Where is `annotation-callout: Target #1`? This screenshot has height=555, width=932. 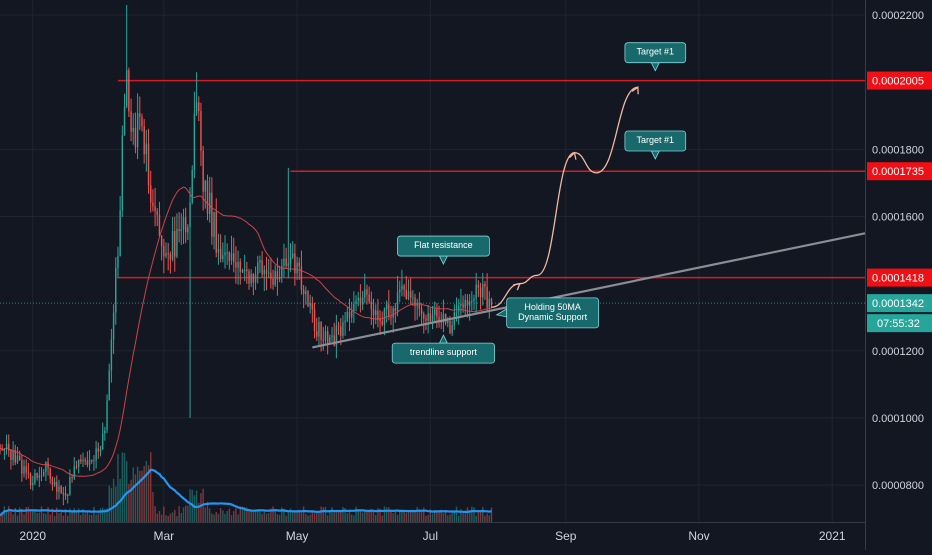
annotation-callout: Target #1 is located at coordinates (655, 57).